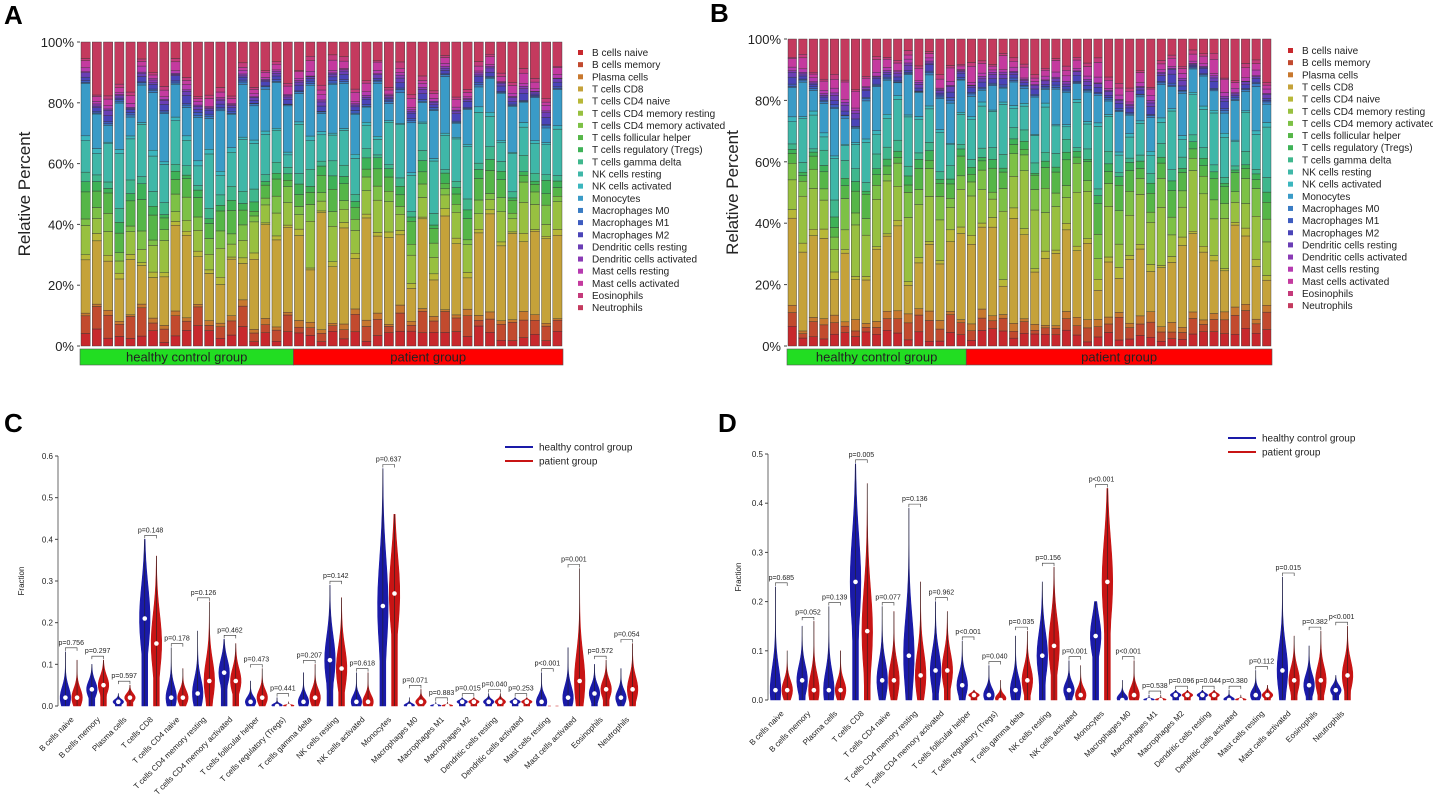 The width and height of the screenshot is (1433, 809). I want to click on p-value-label: p=0.685, so click(782, 578).